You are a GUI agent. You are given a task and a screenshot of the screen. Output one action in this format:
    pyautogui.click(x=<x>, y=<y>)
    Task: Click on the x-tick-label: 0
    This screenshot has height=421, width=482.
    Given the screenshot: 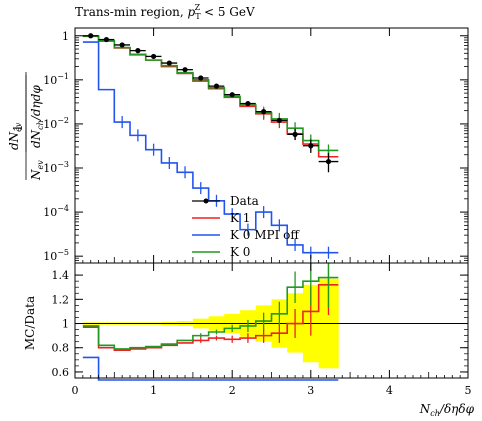 What is the action you would take?
    pyautogui.click(x=75, y=390)
    